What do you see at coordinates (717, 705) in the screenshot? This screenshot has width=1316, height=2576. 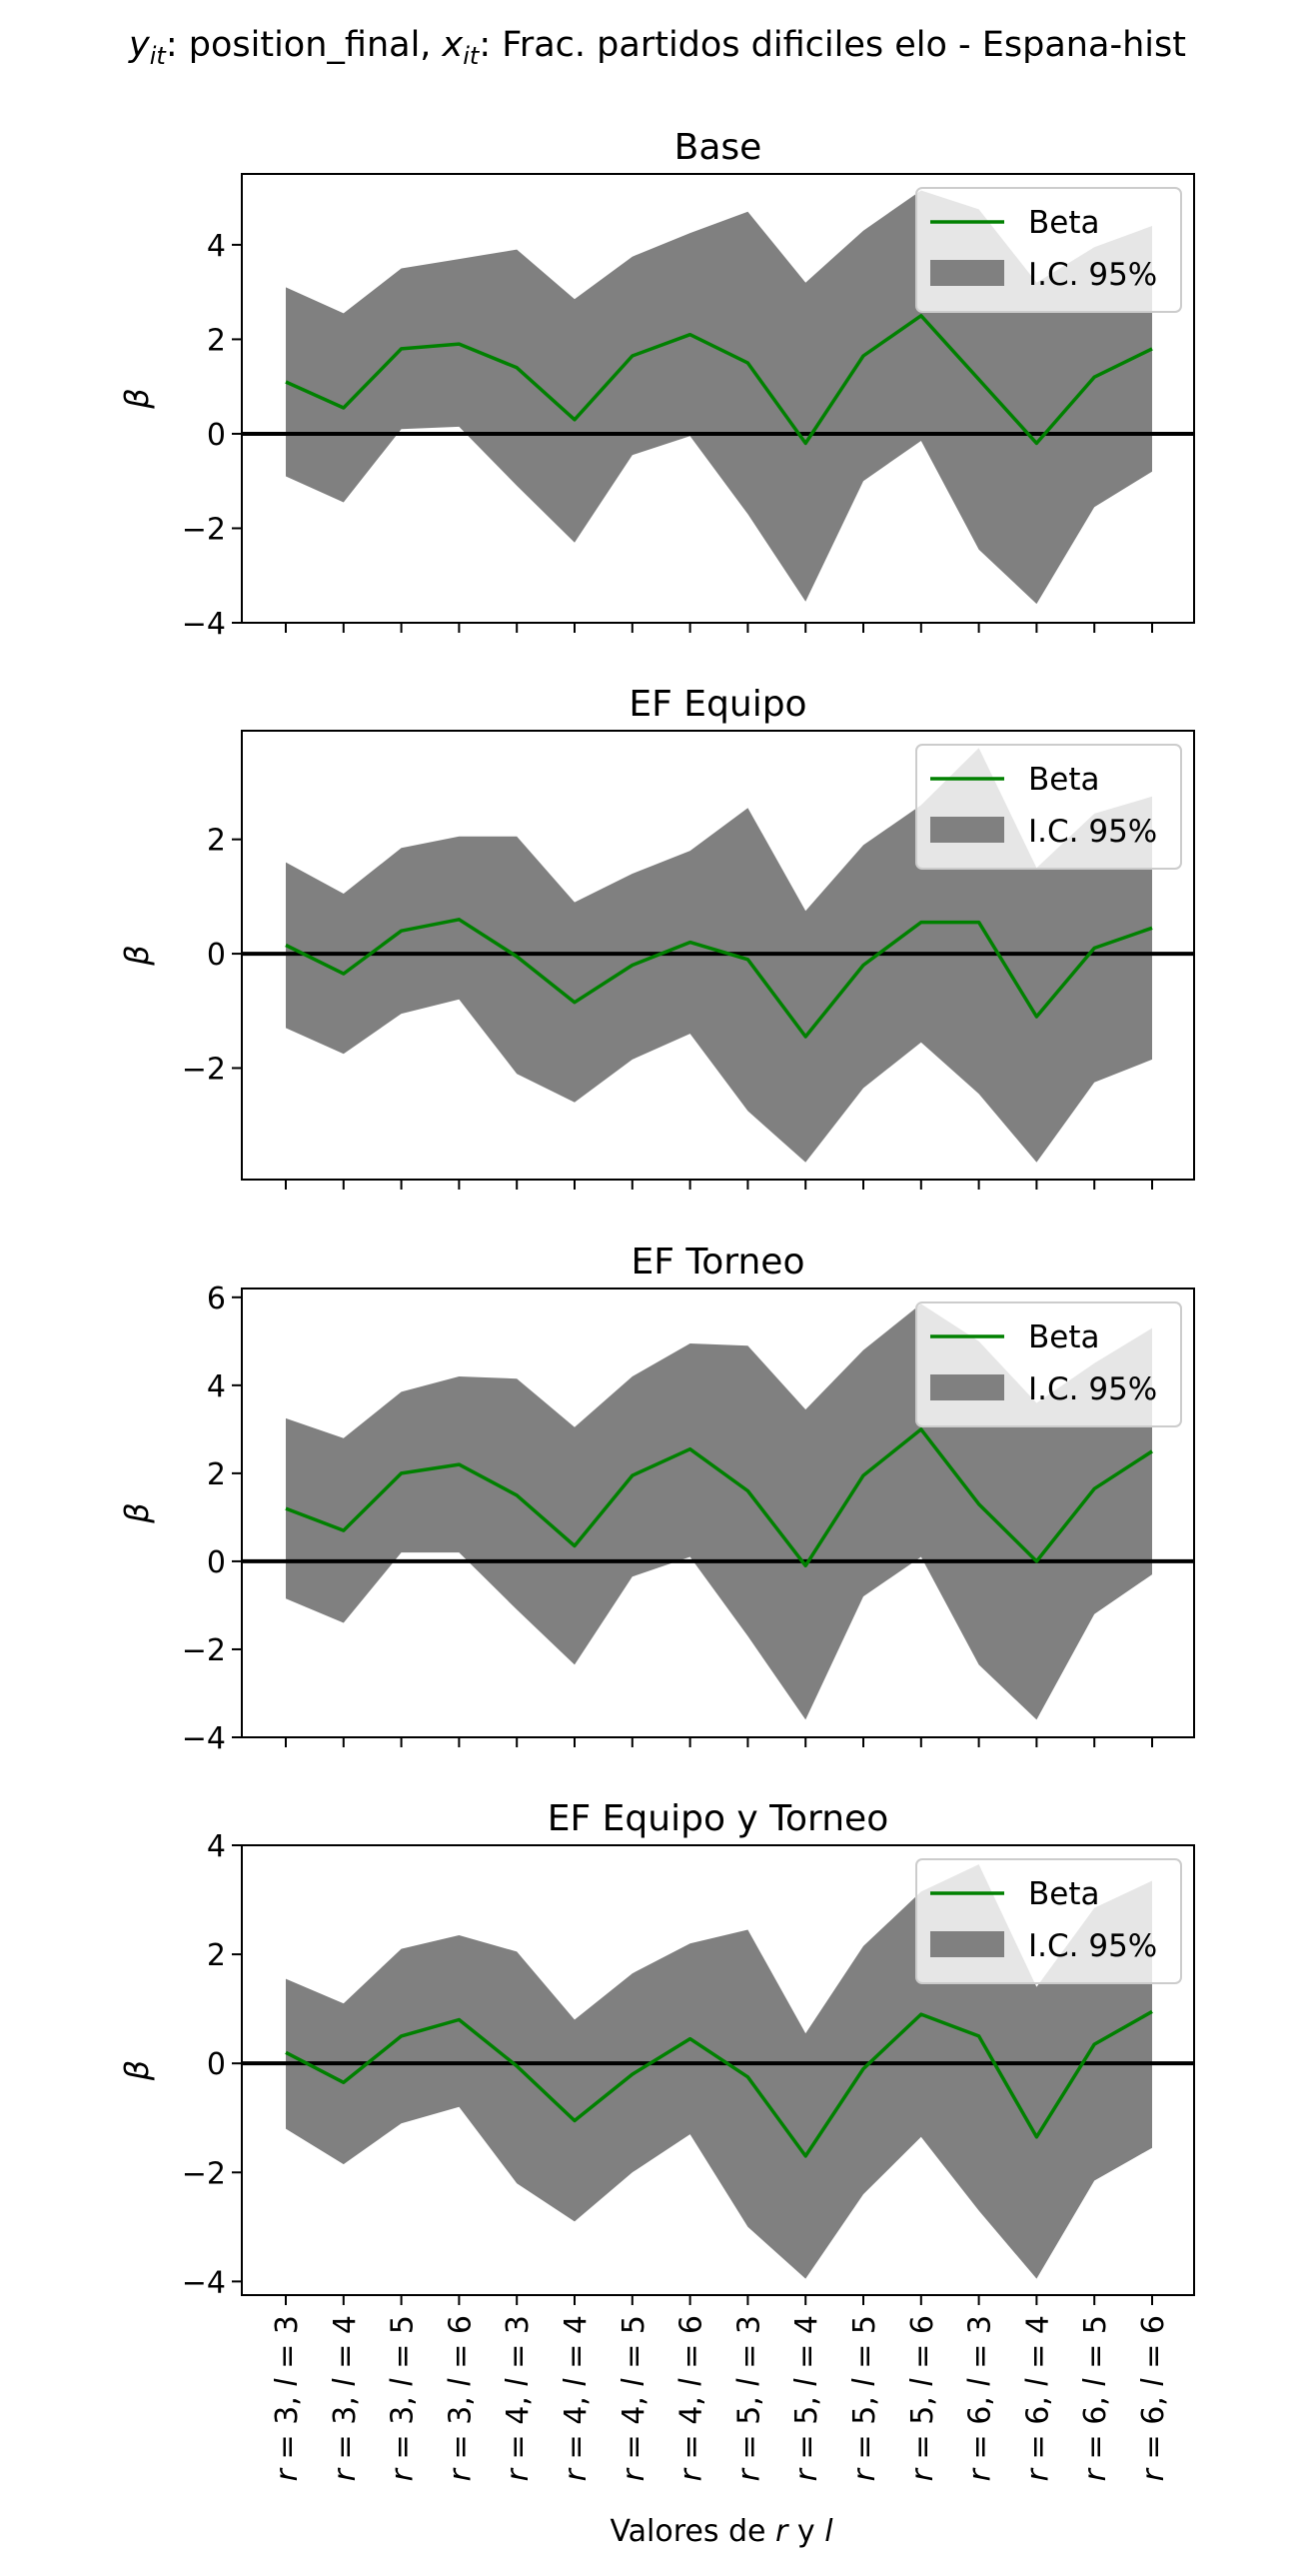 I see `subplot-title: EF Equipo` at bounding box center [717, 705].